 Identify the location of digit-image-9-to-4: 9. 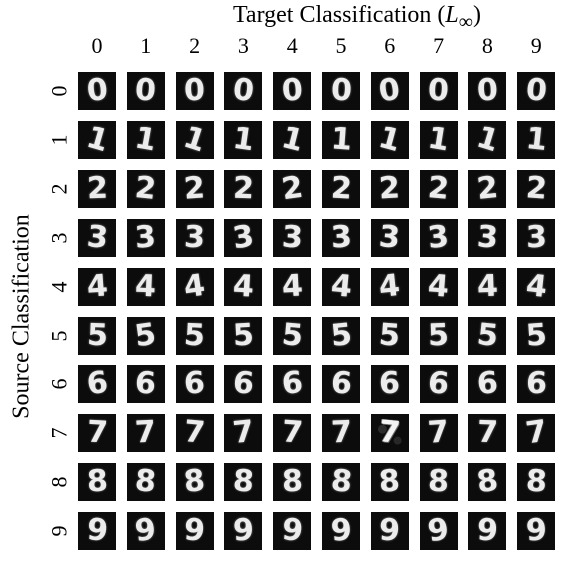
(292, 531).